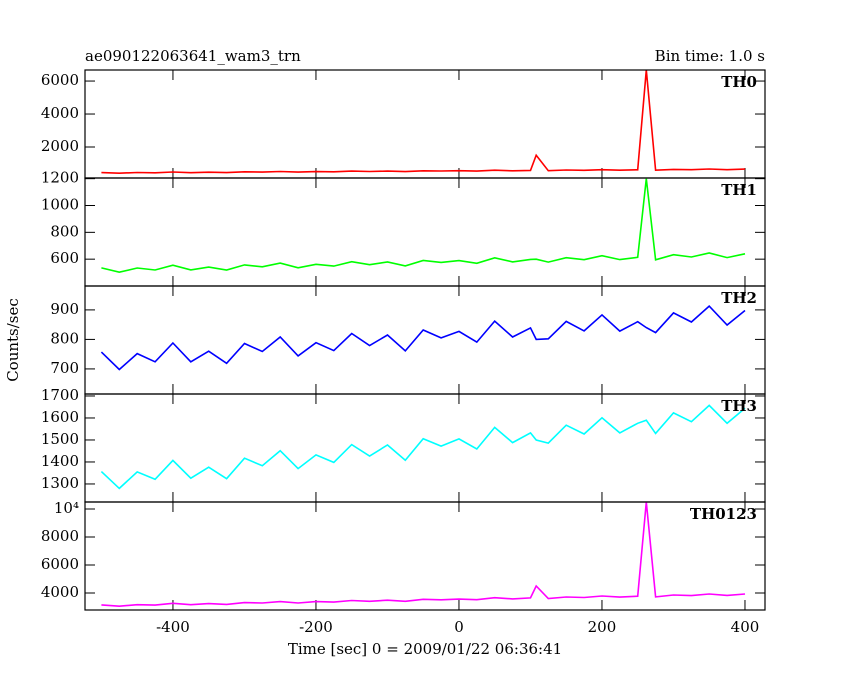  I want to click on y-tick-label: 1500, so click(60, 439).